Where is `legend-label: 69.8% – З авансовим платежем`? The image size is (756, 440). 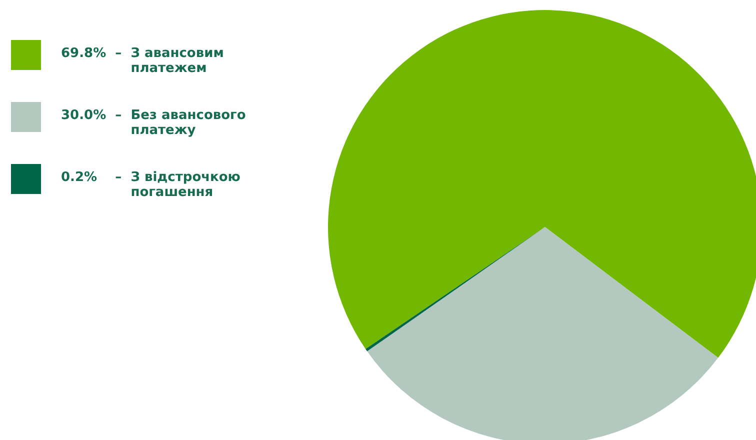 legend-label: 69.8% – З авансовим платежем is located at coordinates (142, 61).